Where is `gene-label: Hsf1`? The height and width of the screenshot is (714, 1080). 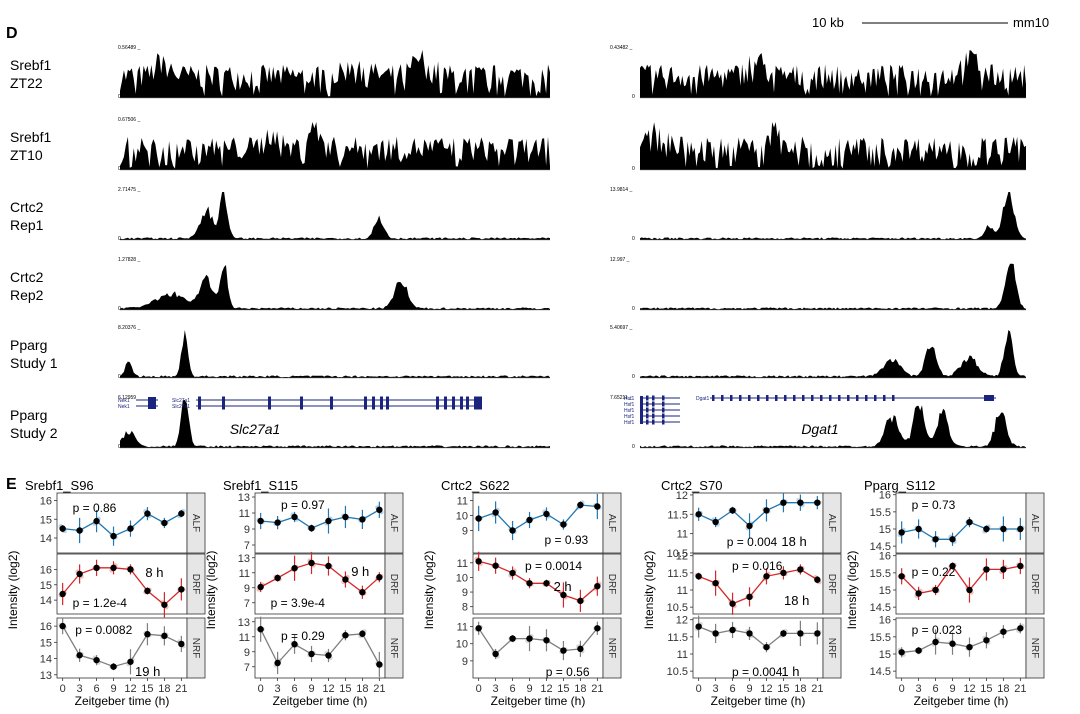
gene-label: Hsf1 is located at coordinates (629, 423).